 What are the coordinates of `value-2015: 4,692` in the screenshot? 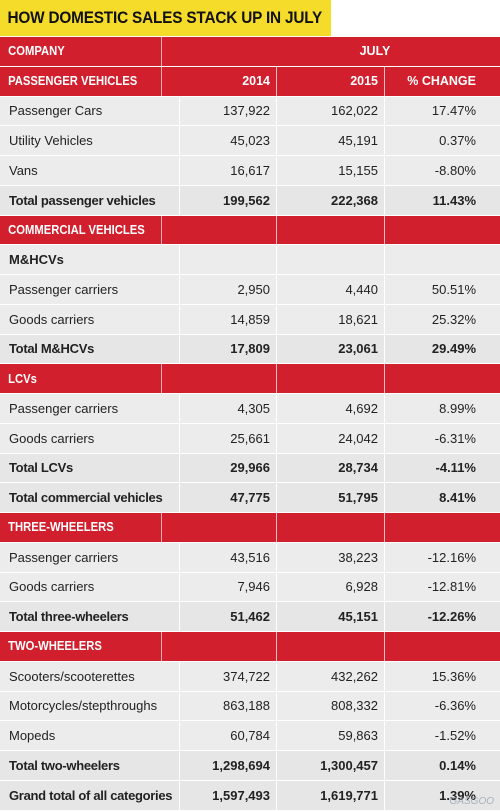 It's located at (331, 408).